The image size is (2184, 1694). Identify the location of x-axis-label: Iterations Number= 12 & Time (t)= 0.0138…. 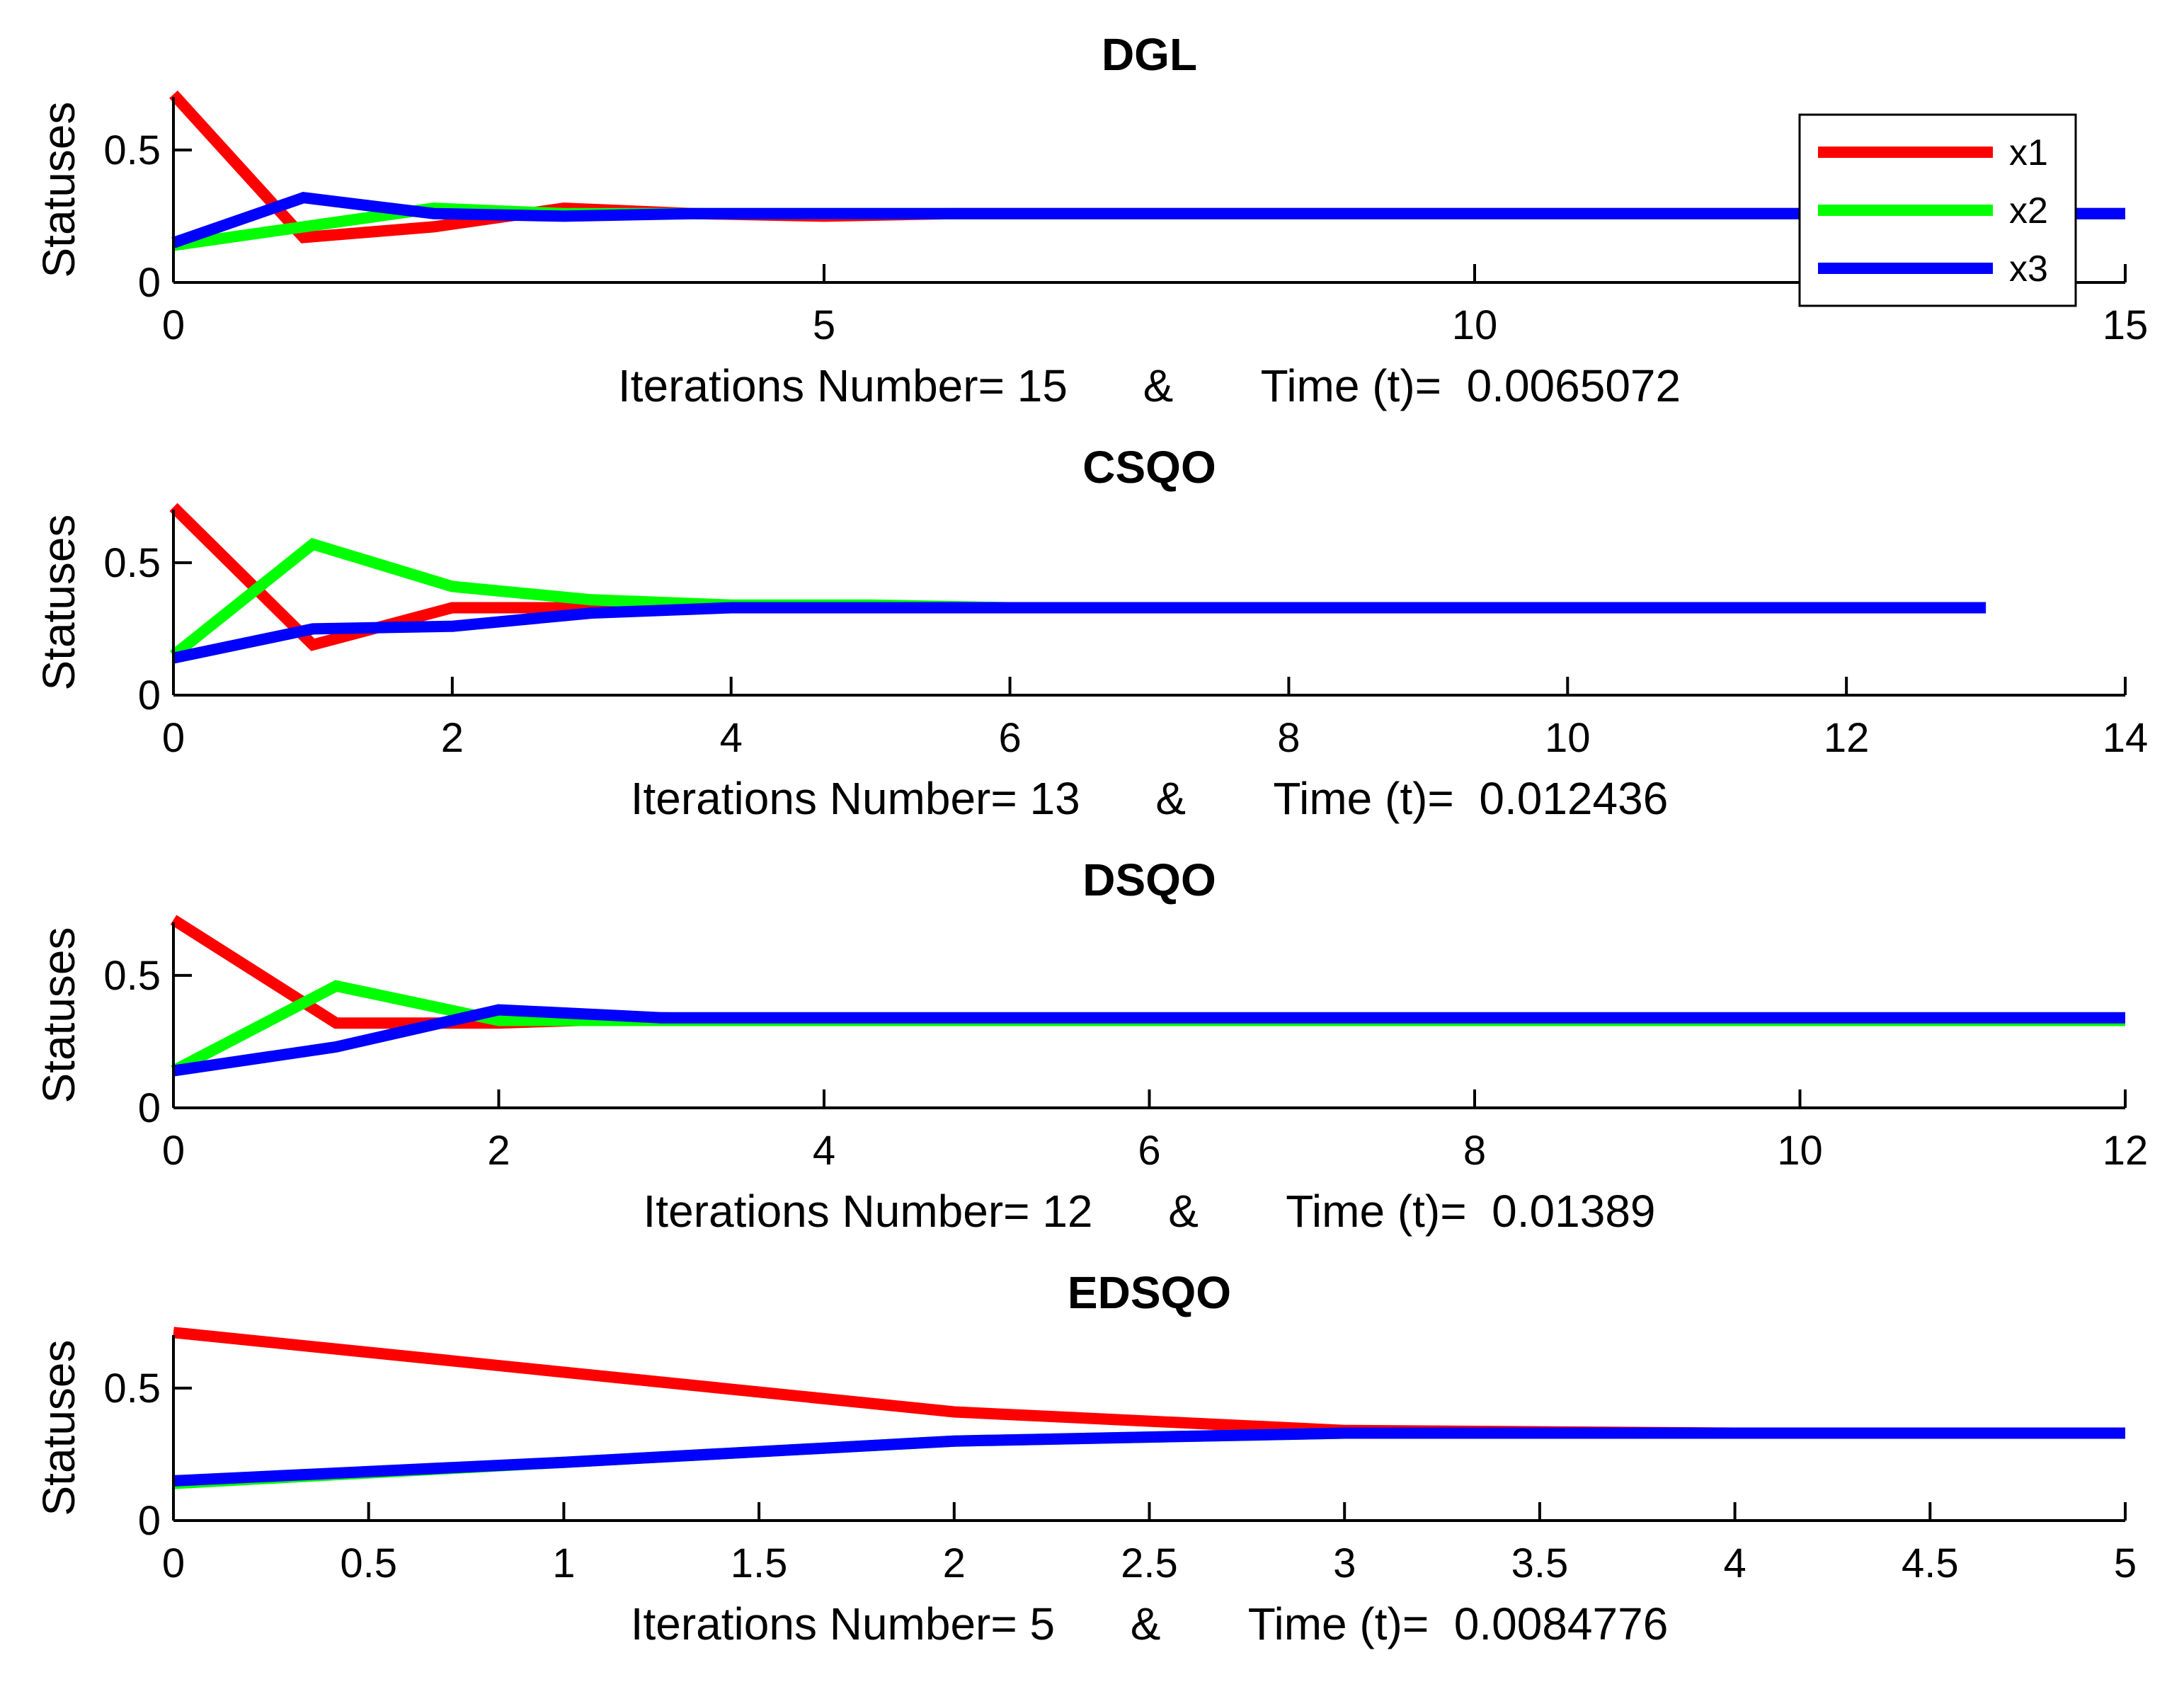
(1150, 1211).